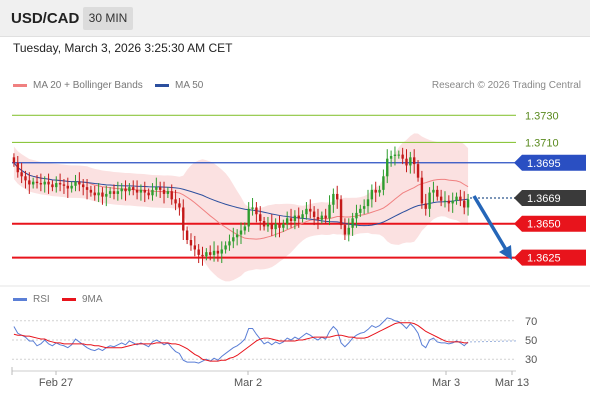 This screenshot has width=590, height=400. What do you see at coordinates (123, 48) in the screenshot?
I see `datetime-label: Tuesday, March 3, 2026 3:25:30 AM CET` at bounding box center [123, 48].